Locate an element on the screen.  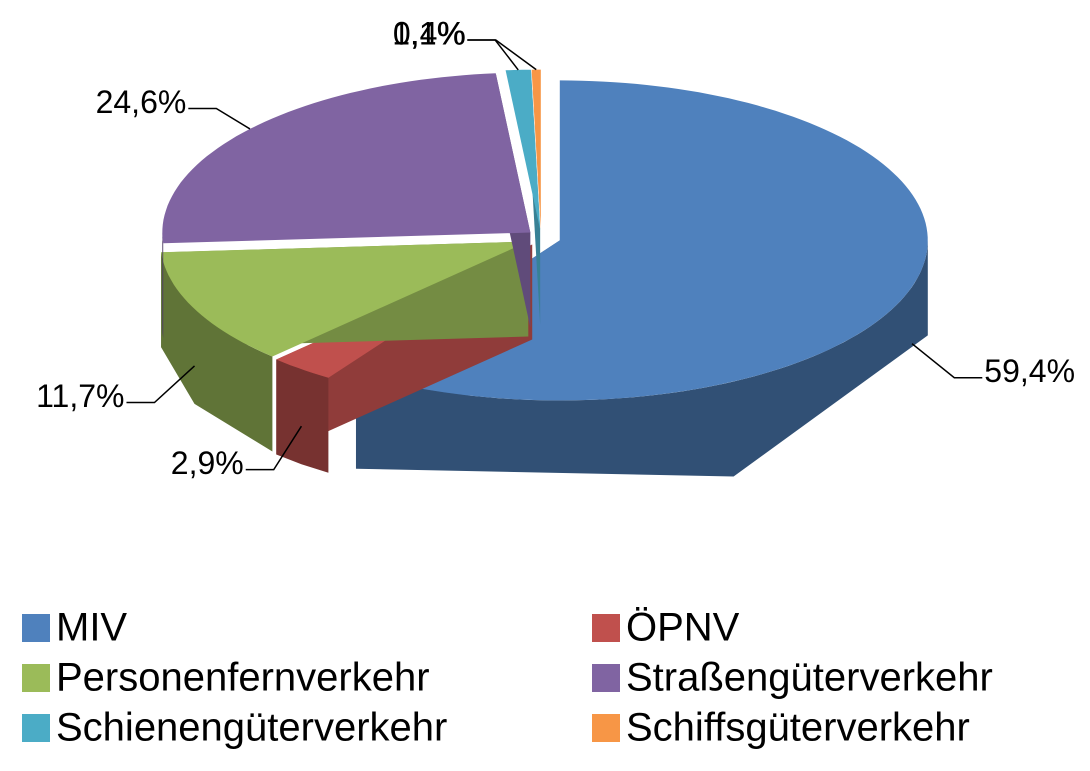
data-label: 11,7% is located at coordinates (80, 396).